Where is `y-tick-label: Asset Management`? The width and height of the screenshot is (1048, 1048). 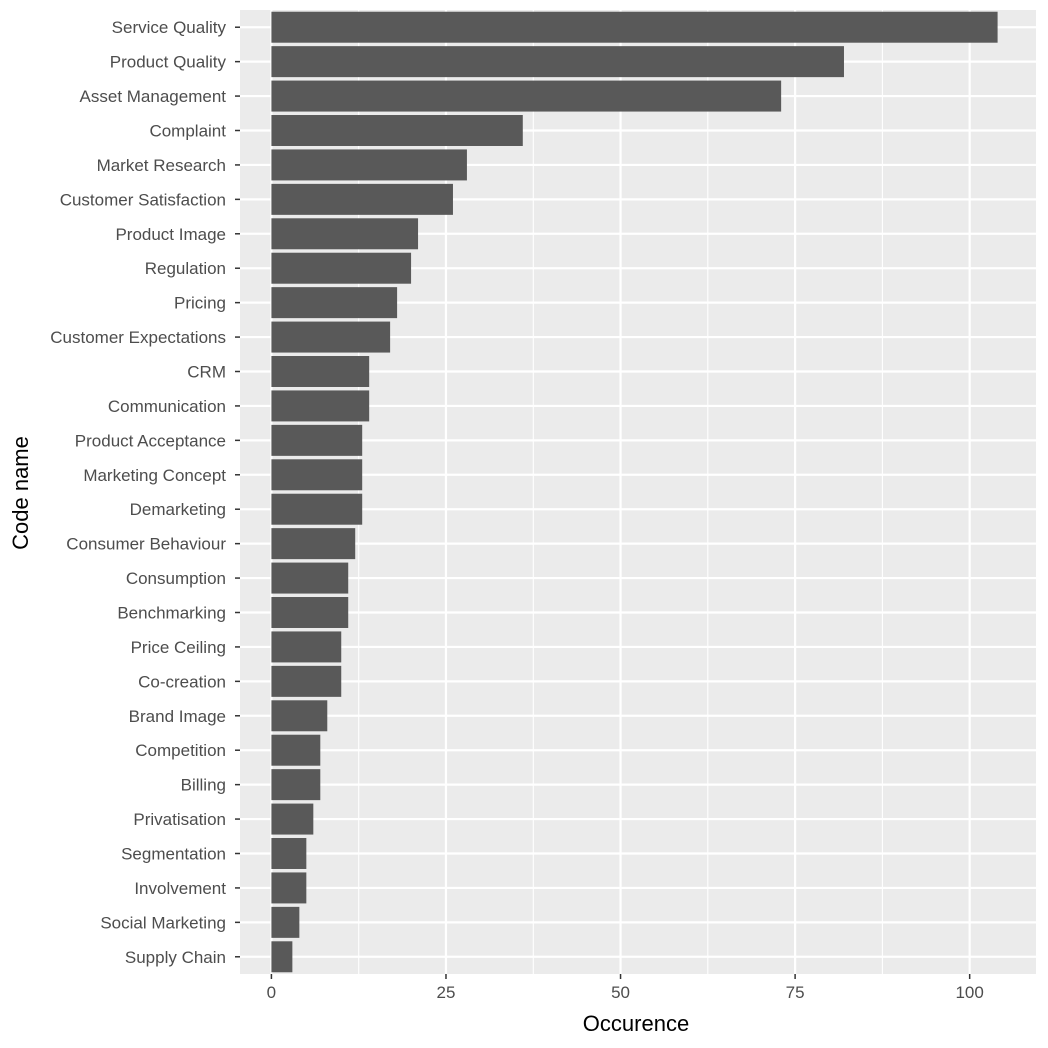
y-tick-label: Asset Management is located at coordinates (153, 96).